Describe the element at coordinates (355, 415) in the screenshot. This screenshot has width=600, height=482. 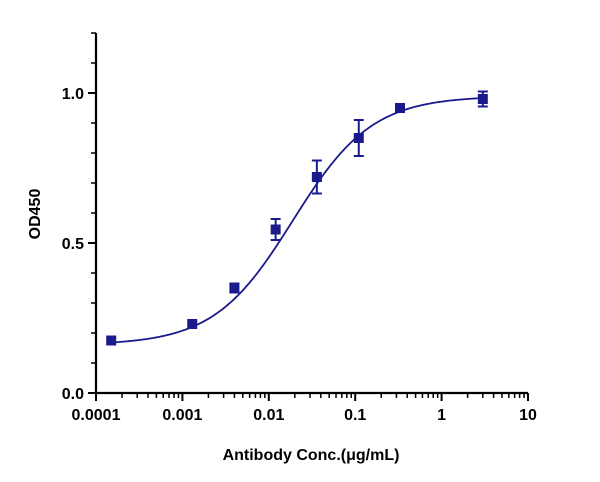
I see `x-tick-label: 0.1` at that location.